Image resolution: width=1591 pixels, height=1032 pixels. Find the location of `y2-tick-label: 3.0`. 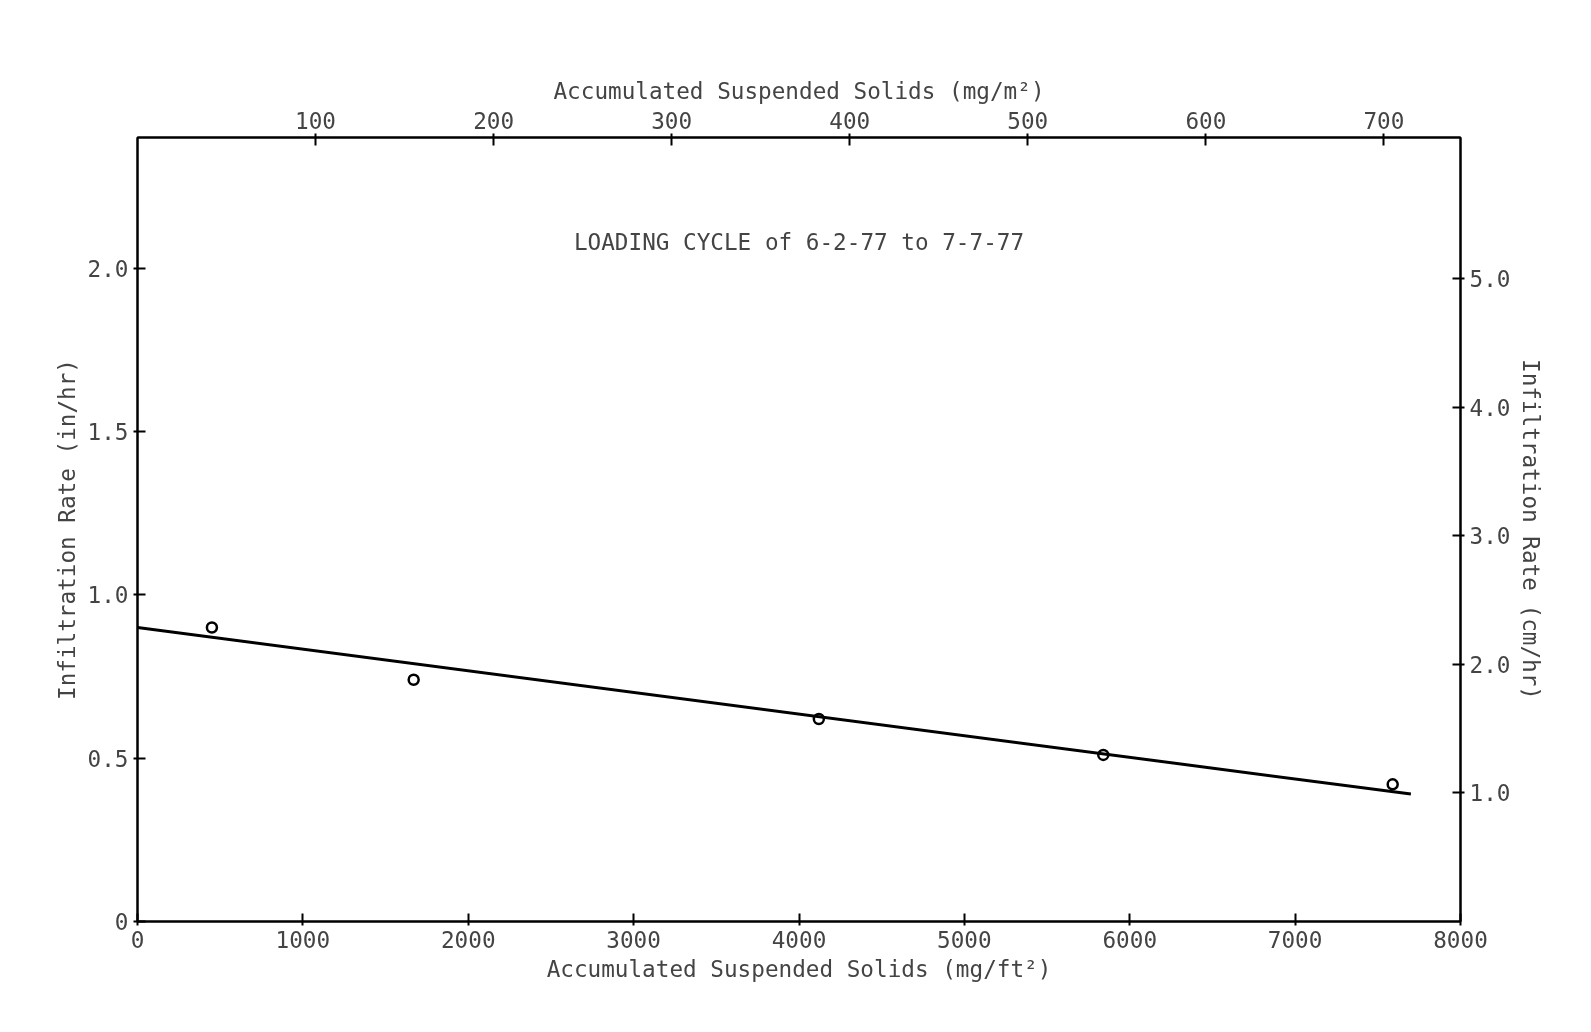

y2-tick-label: 3.0 is located at coordinates (1490, 536).